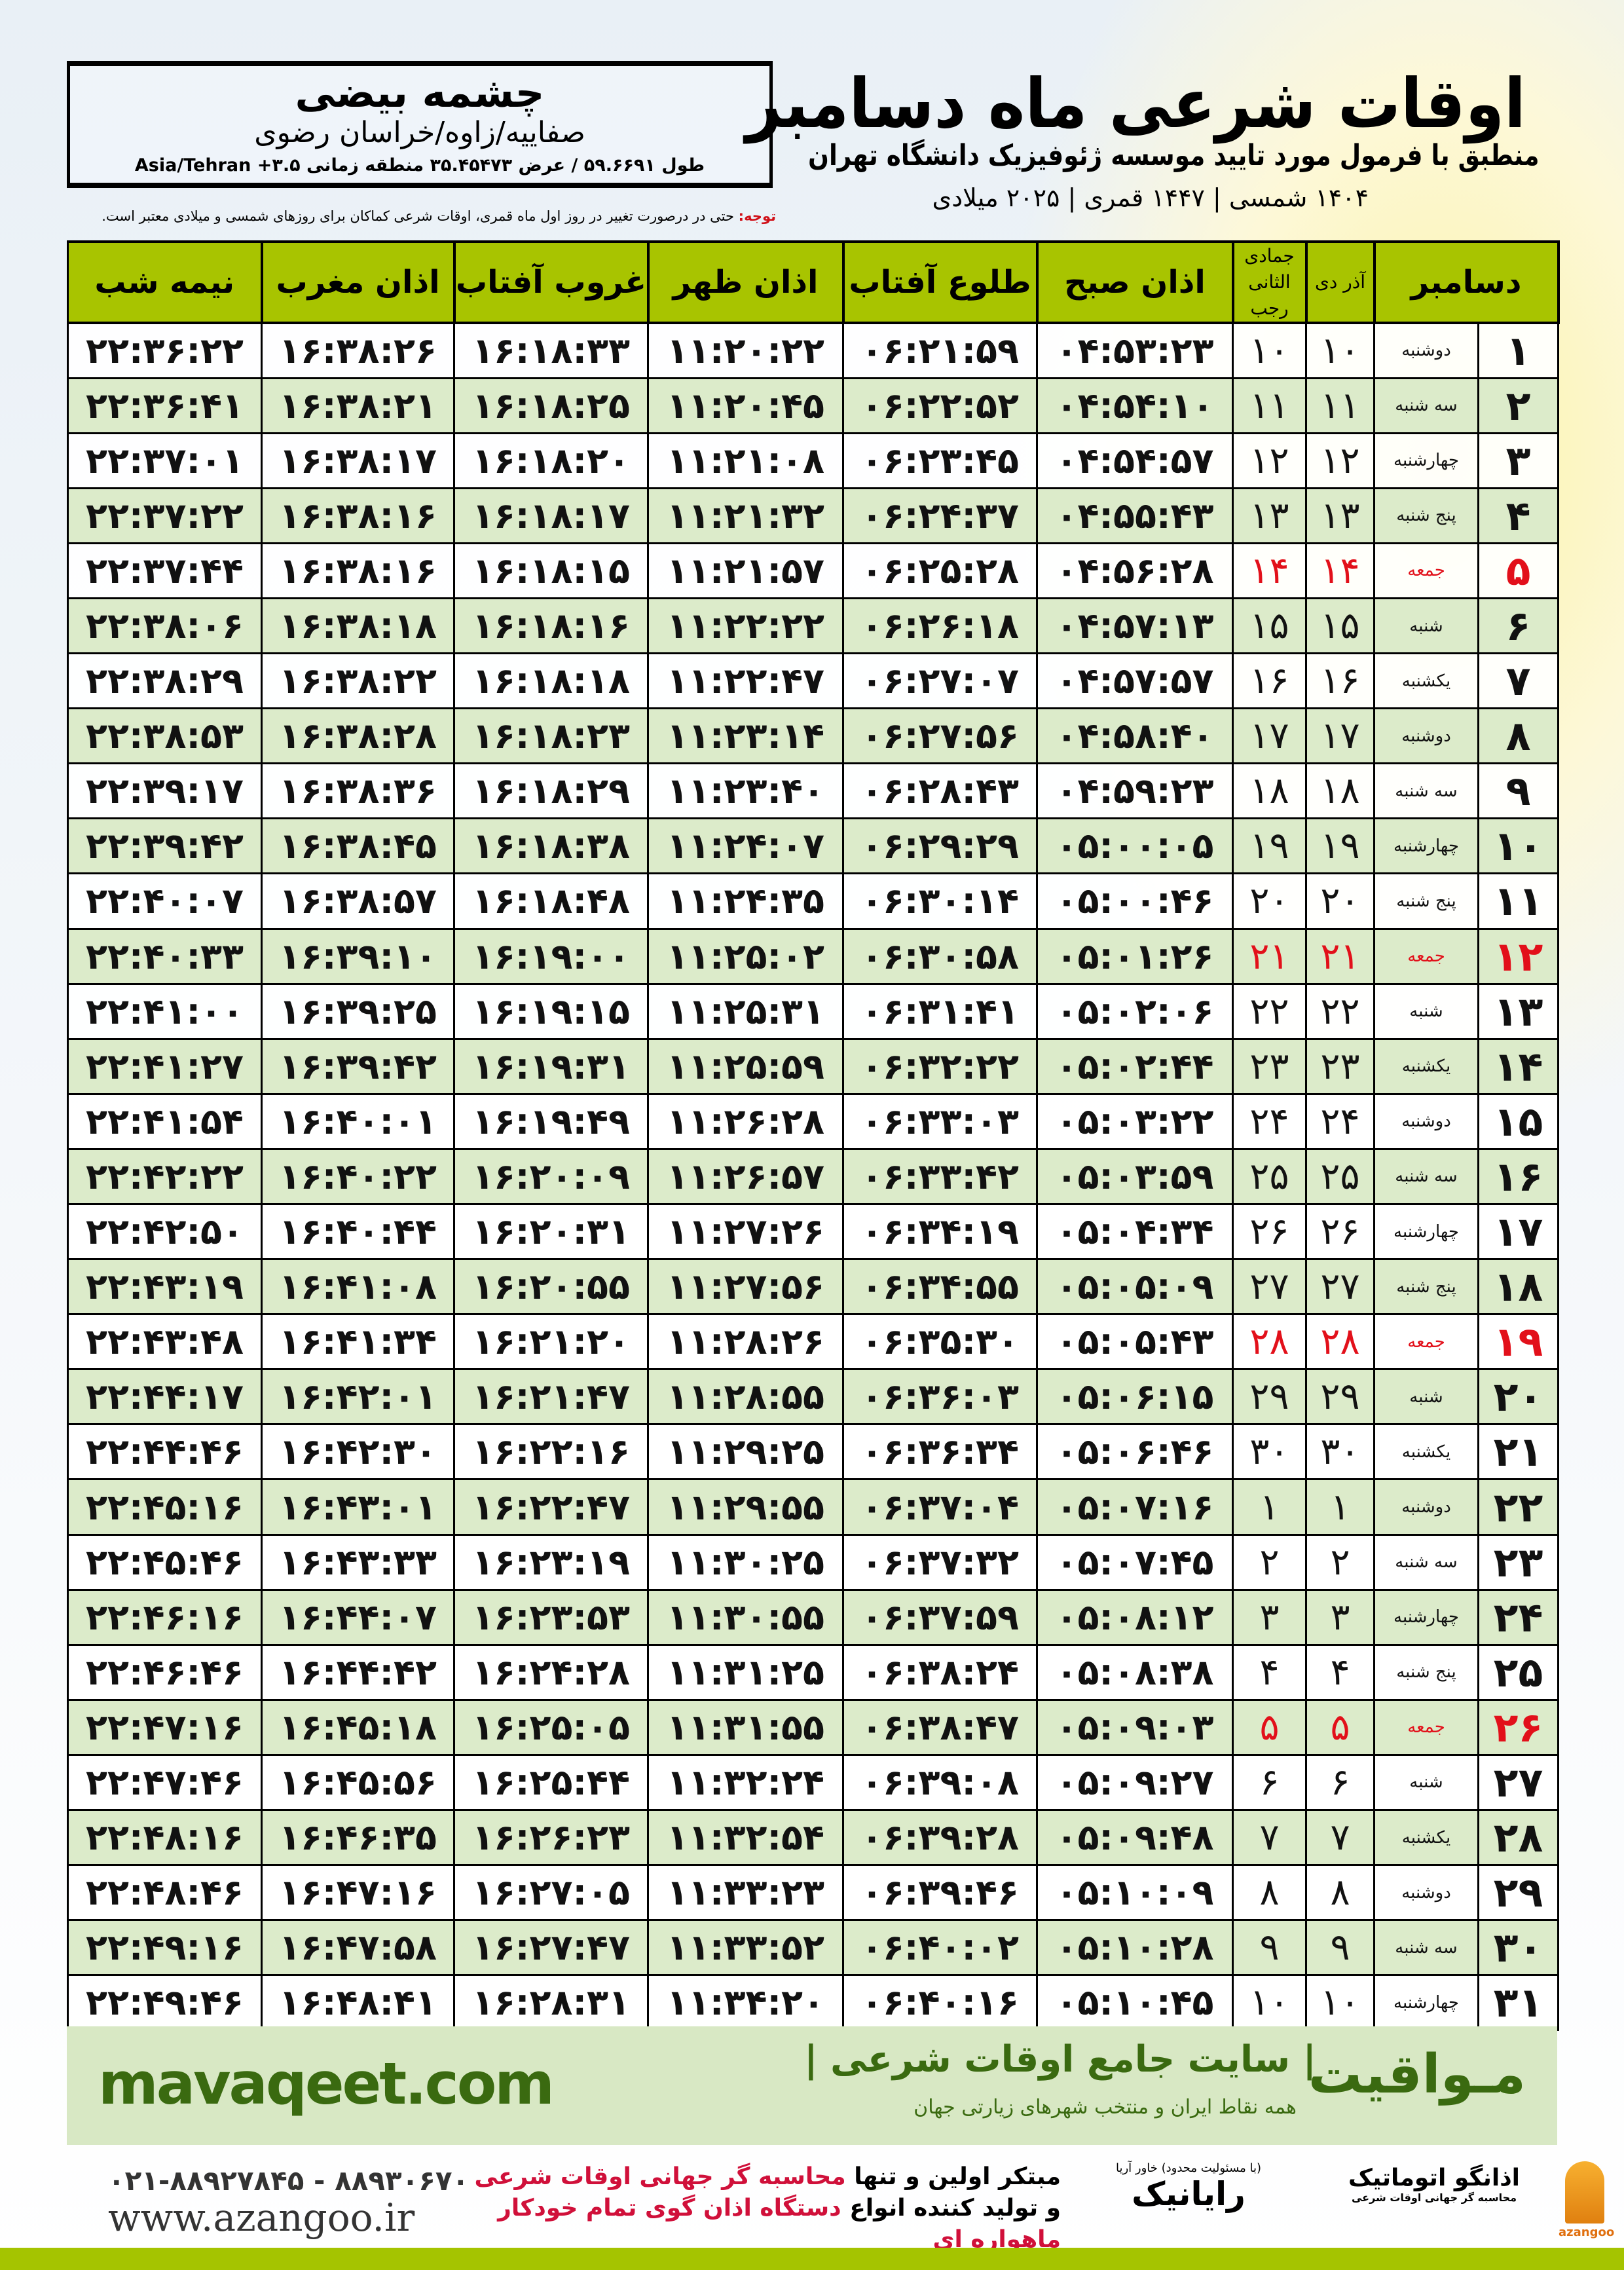 Image resolution: width=1624 pixels, height=2270 pixels. Describe the element at coordinates (745, 405) in the screenshot. I see `dhuhr-time: ۱۱:۲۰:۴۵` at that location.